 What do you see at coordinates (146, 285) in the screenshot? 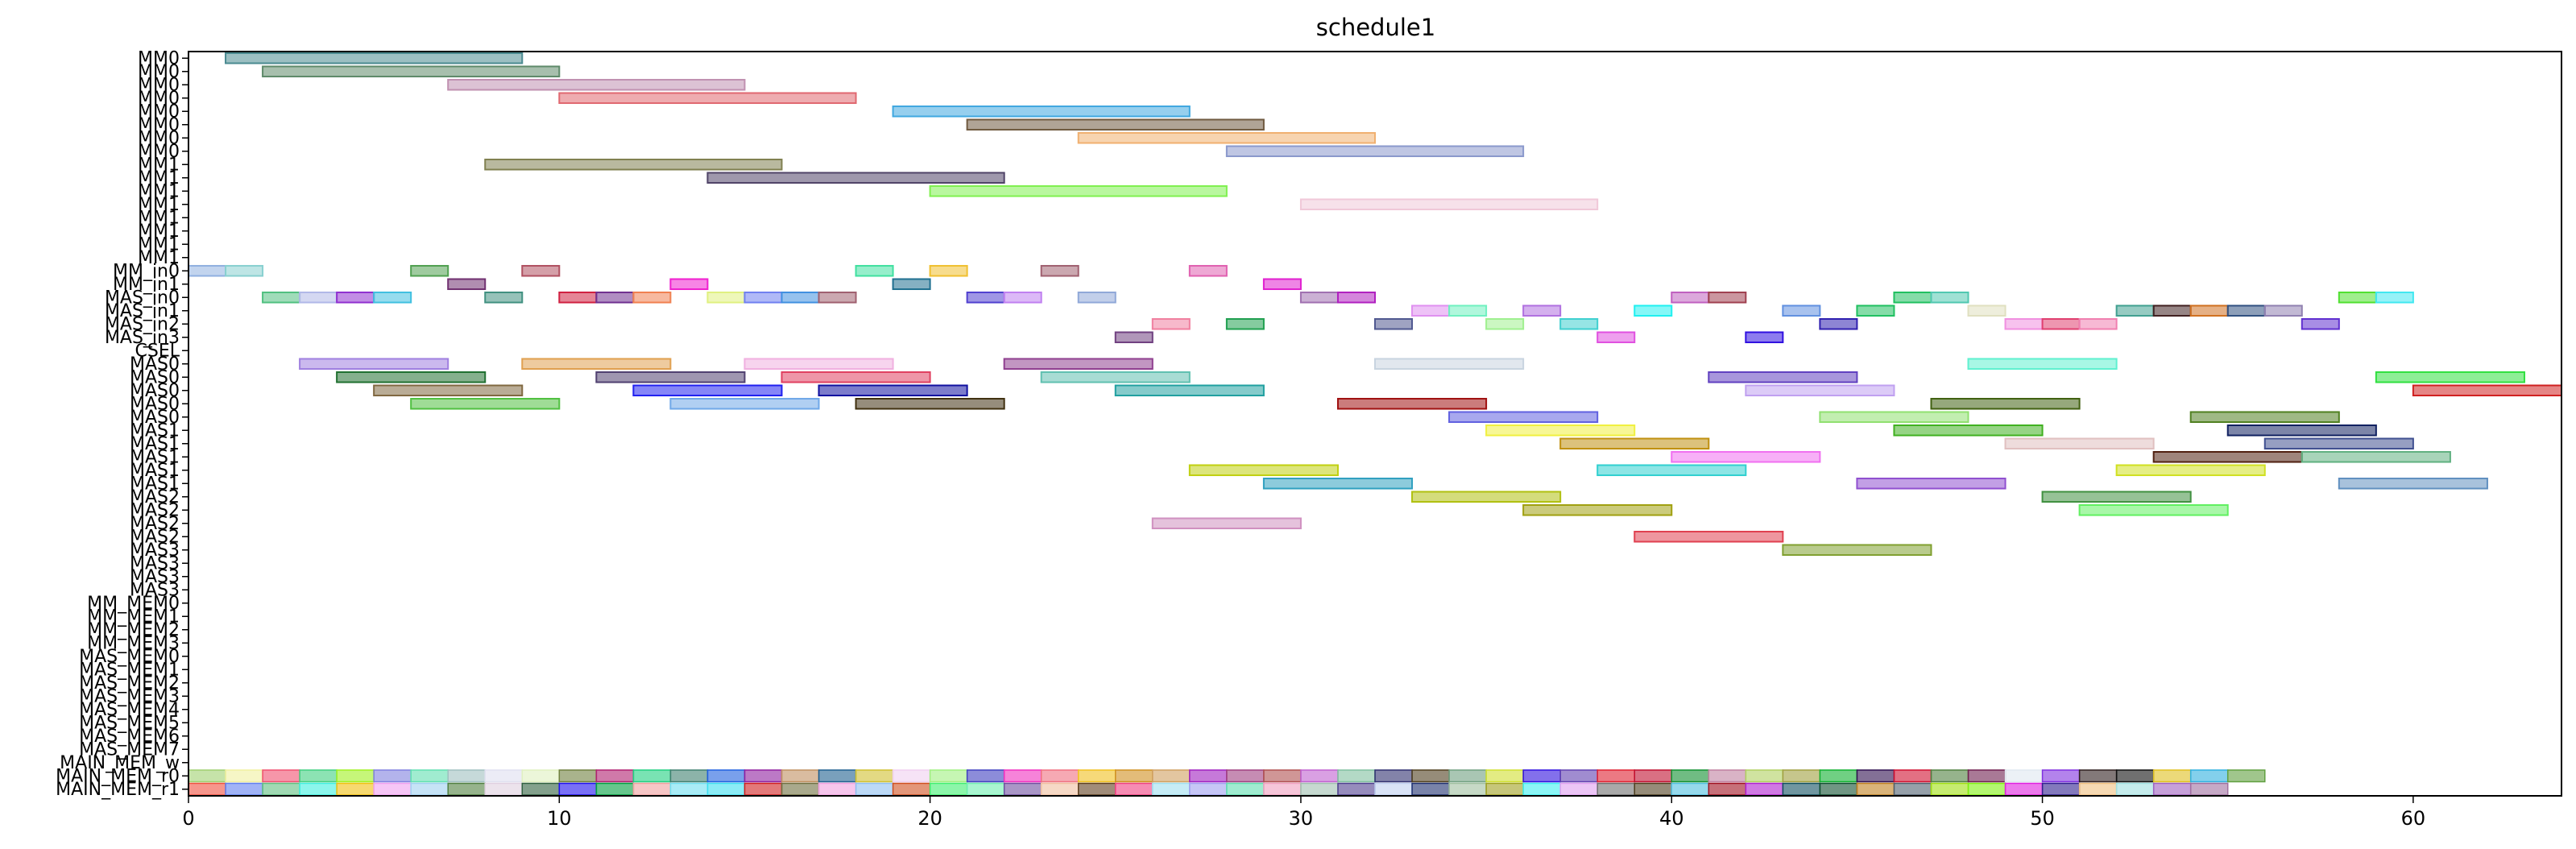
I see `y-tick-label: MM_in1` at bounding box center [146, 285].